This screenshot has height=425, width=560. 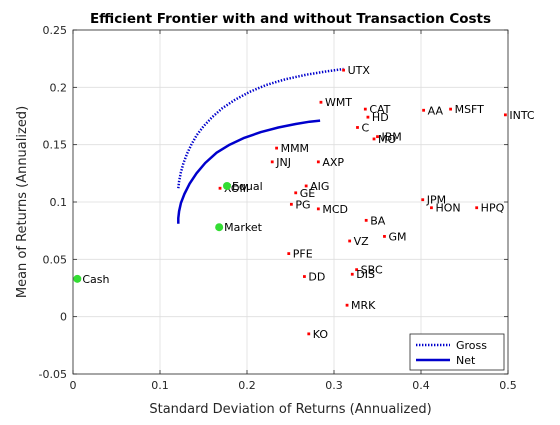 I want to click on asset-label: AIG, so click(x=319, y=186).